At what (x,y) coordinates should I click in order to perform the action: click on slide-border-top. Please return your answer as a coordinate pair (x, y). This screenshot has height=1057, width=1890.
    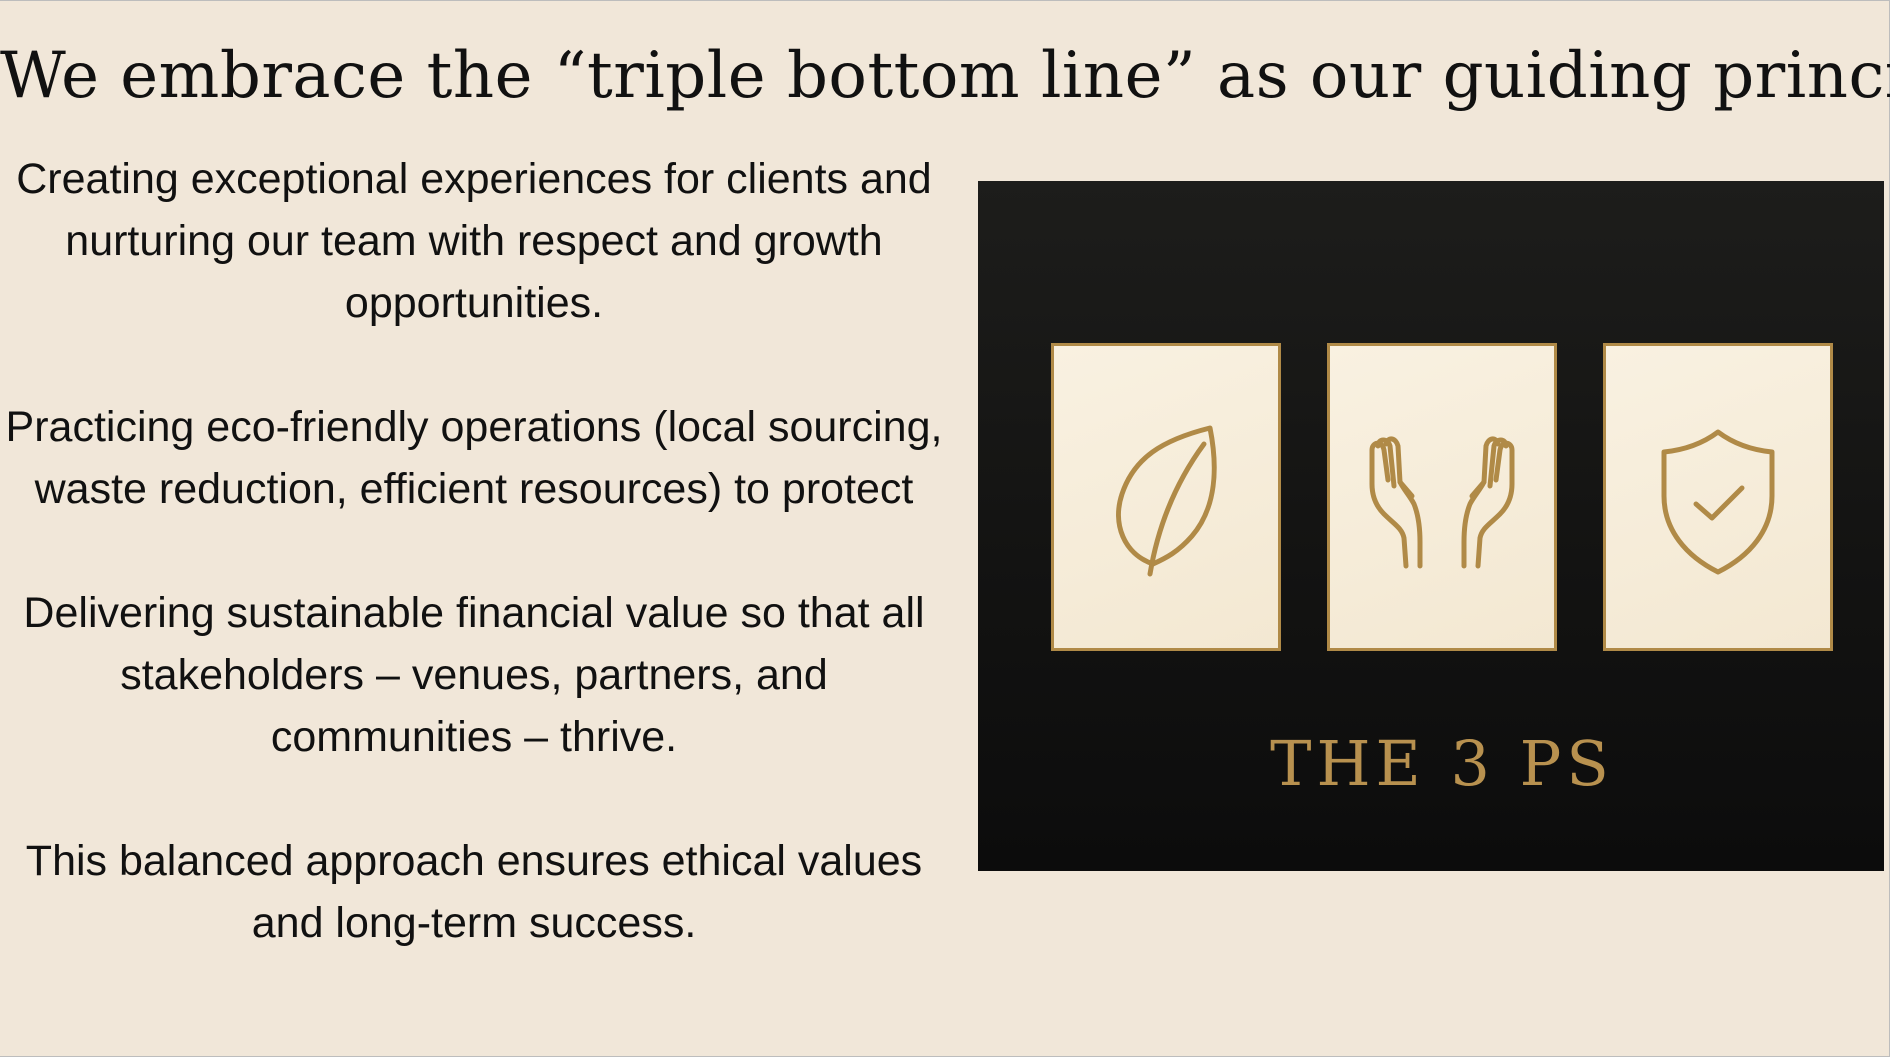
    Looking at the image, I should click on (945, 0).